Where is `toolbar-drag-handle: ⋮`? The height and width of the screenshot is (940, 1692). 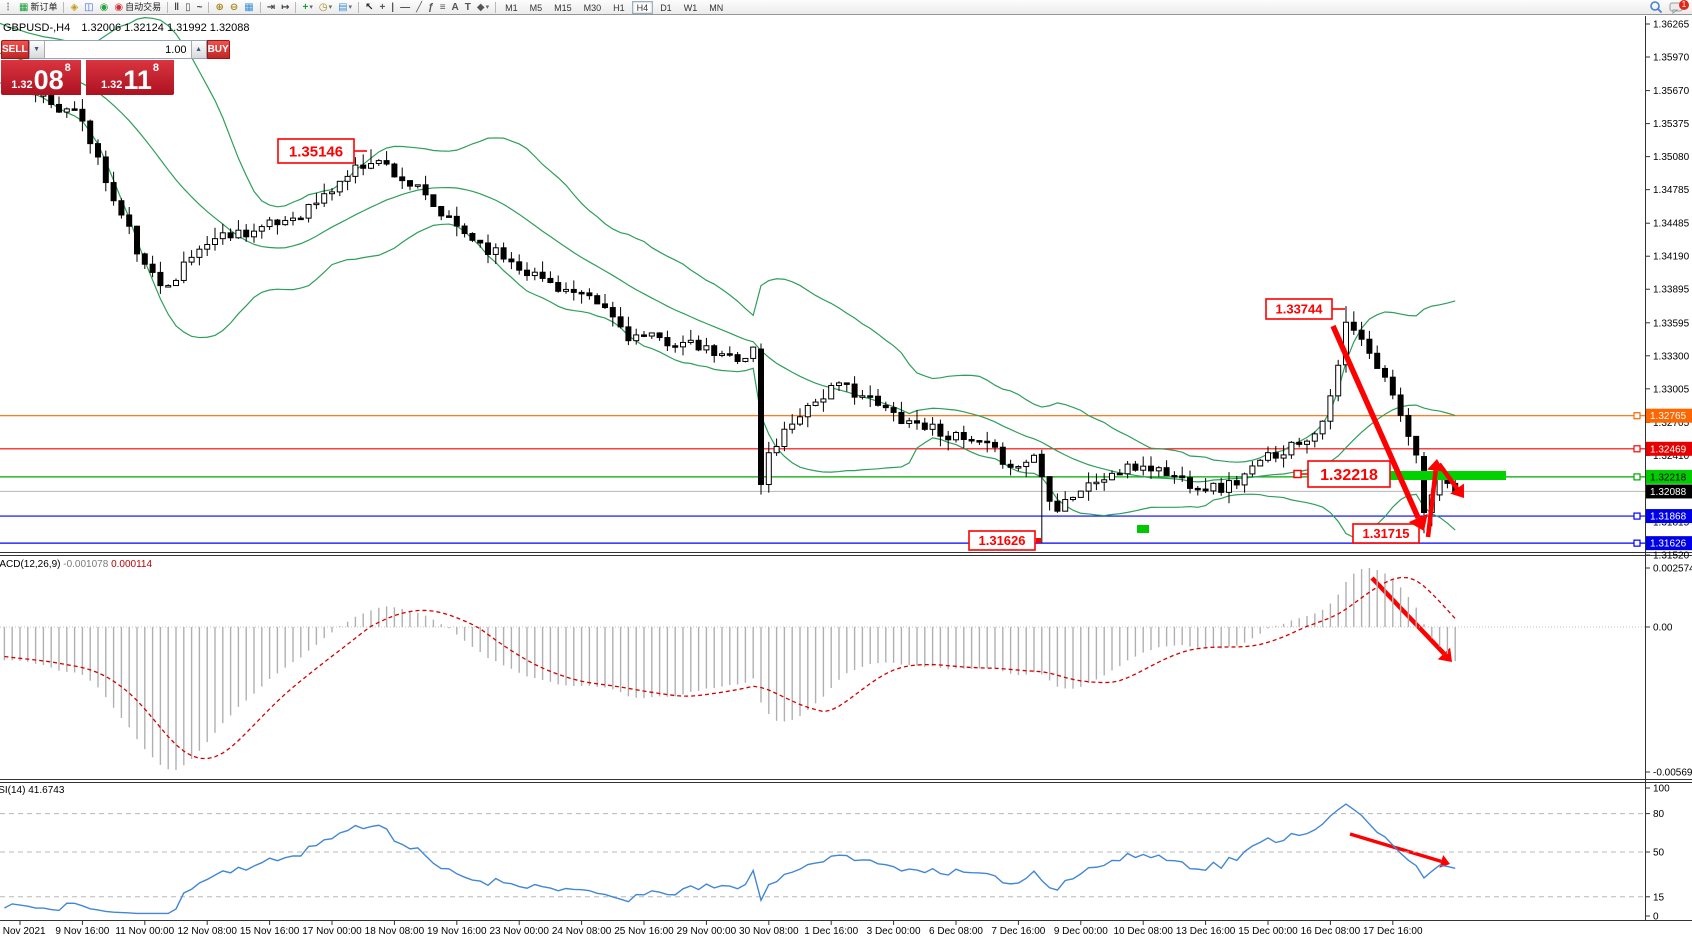 toolbar-drag-handle: ⋮ is located at coordinates (8, 7).